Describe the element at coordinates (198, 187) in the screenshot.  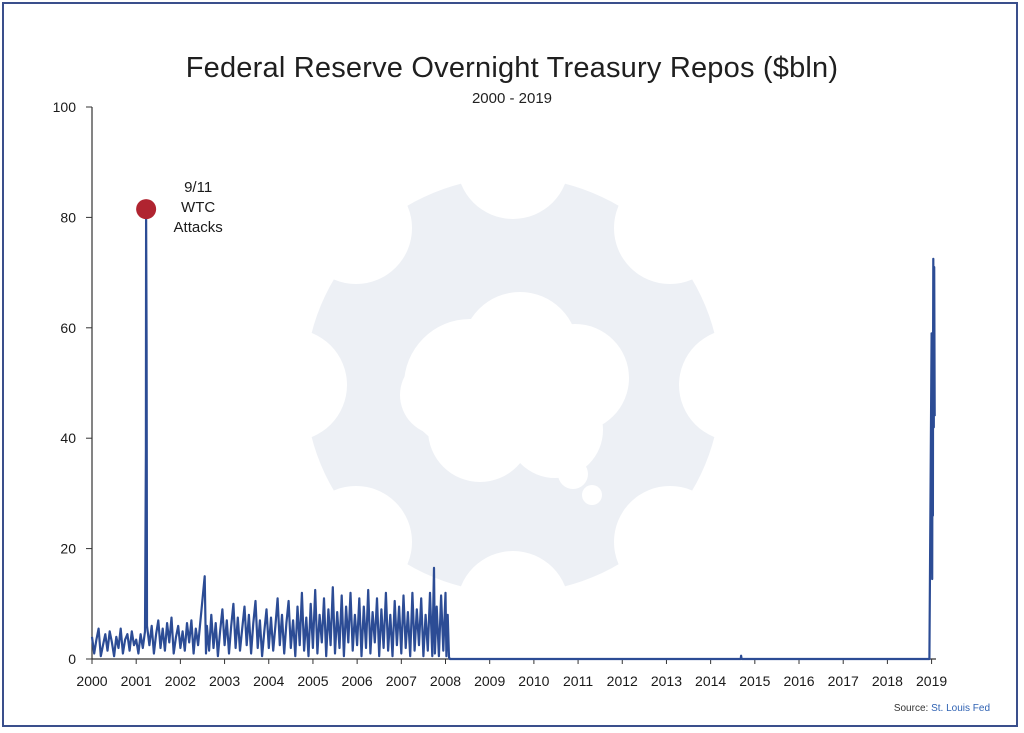
I see `annotation-label: 9/11` at that location.